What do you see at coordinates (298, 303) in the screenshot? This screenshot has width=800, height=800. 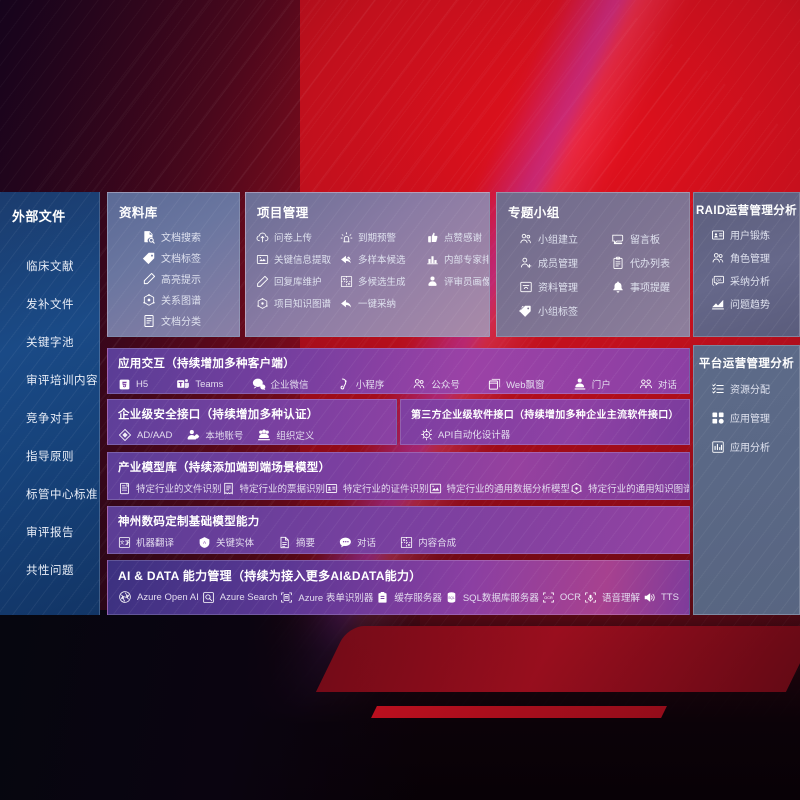 I see `item-project-knowledge-graph: 项目知识图谱` at bounding box center [298, 303].